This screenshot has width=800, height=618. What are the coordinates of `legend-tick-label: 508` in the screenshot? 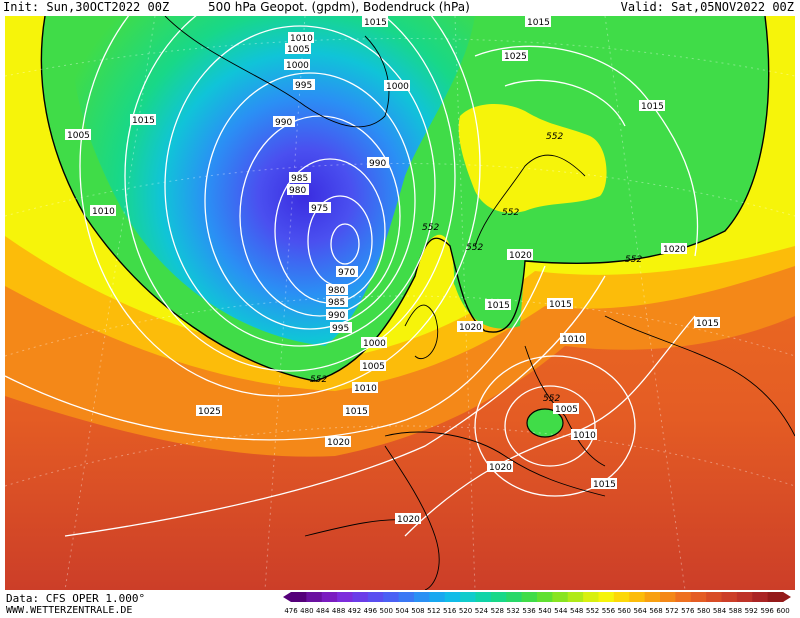 It's located at (417, 611).